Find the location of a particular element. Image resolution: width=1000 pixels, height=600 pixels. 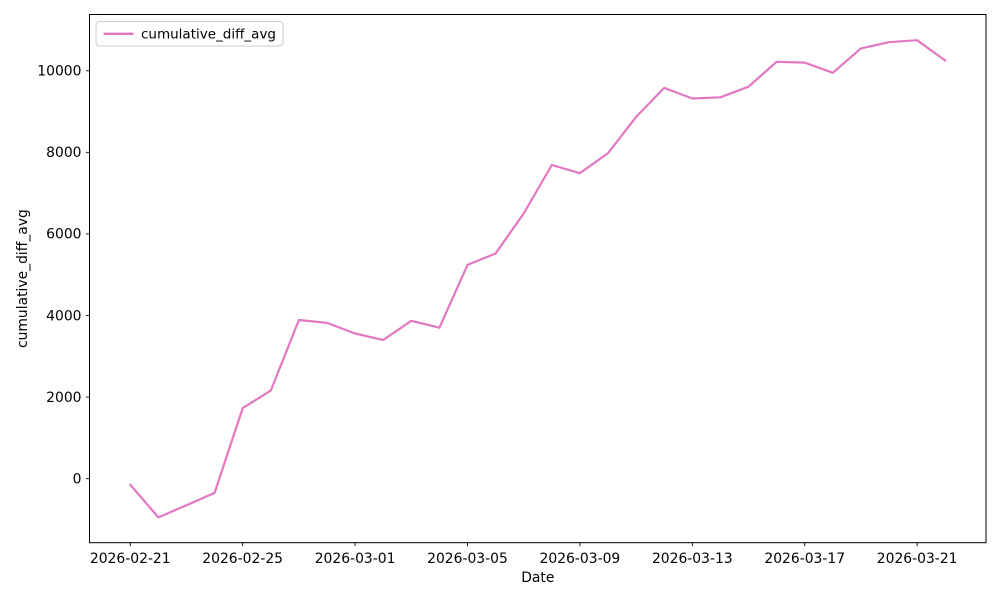

legend-label: cumulative_diff_avg is located at coordinates (208, 34).